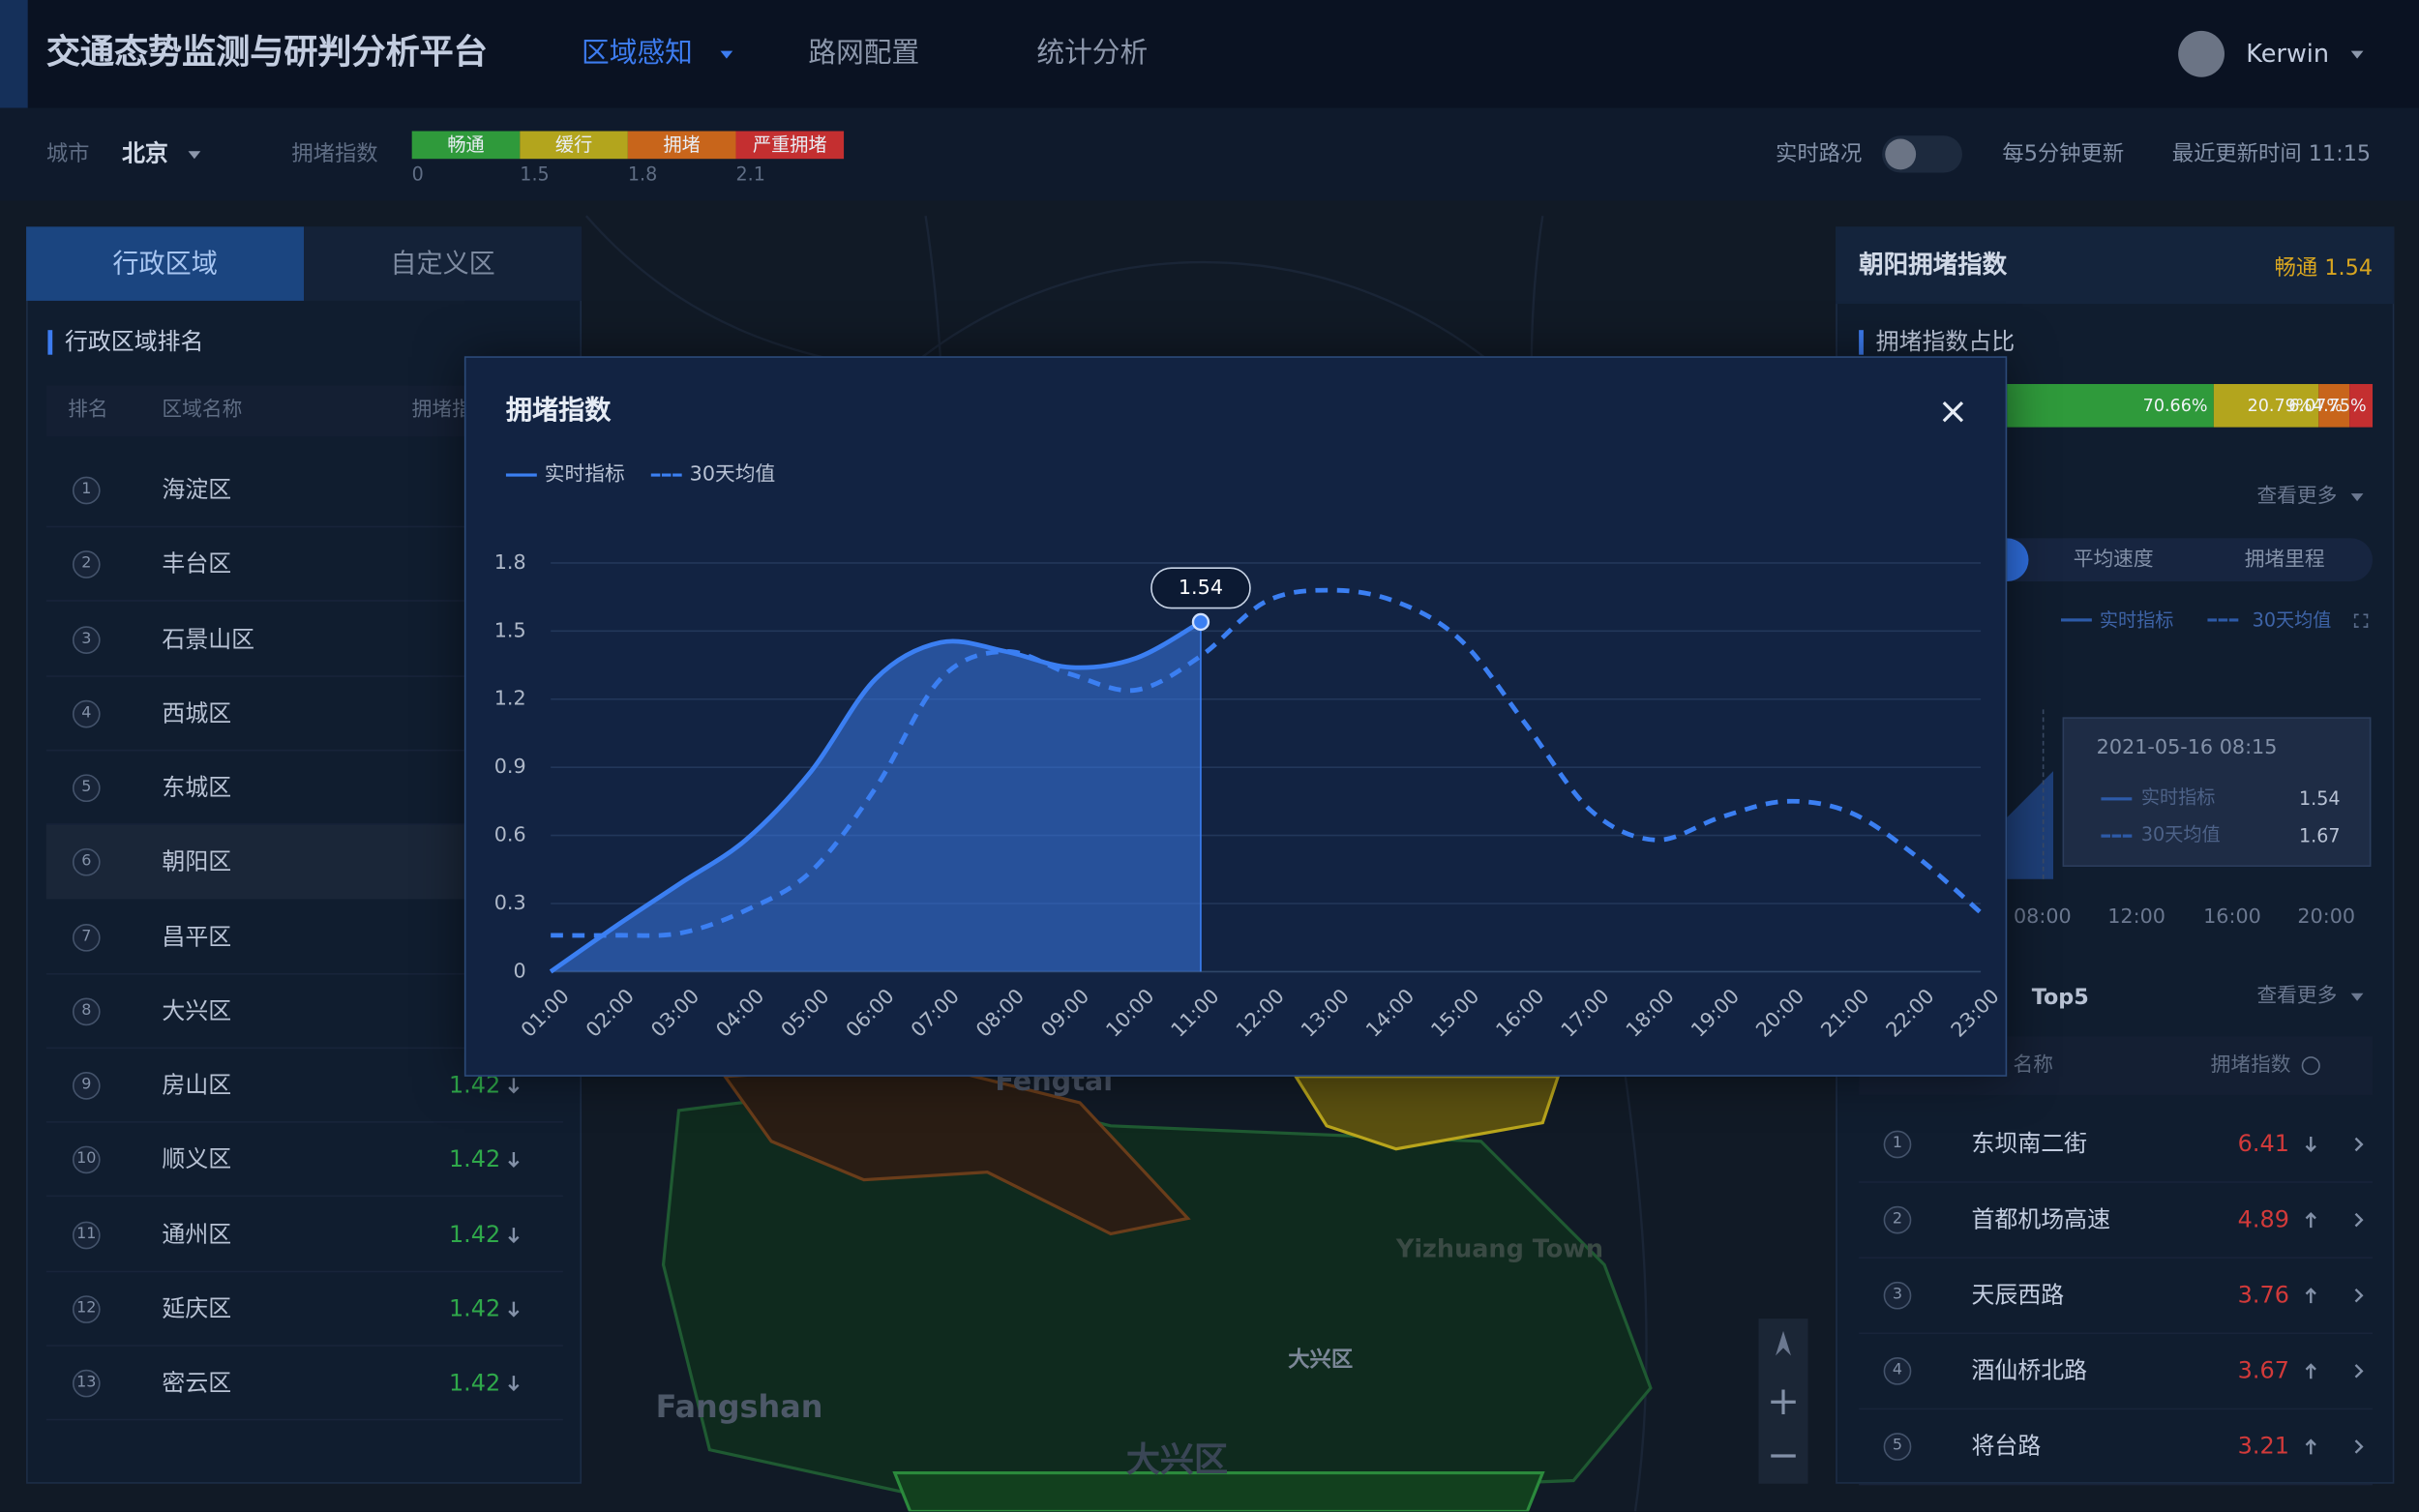  What do you see at coordinates (2263, 1295) in the screenshot?
I see `road-value: 3.76` at bounding box center [2263, 1295].